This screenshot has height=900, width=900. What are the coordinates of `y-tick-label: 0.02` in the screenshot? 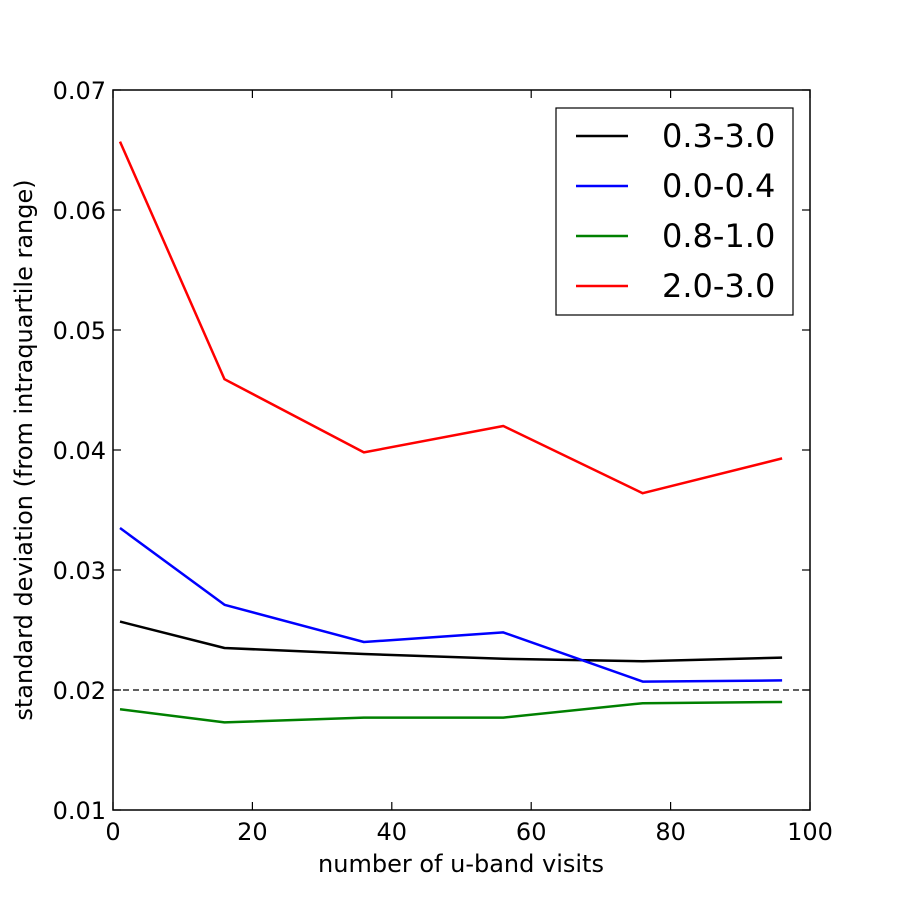 It's located at (79, 691).